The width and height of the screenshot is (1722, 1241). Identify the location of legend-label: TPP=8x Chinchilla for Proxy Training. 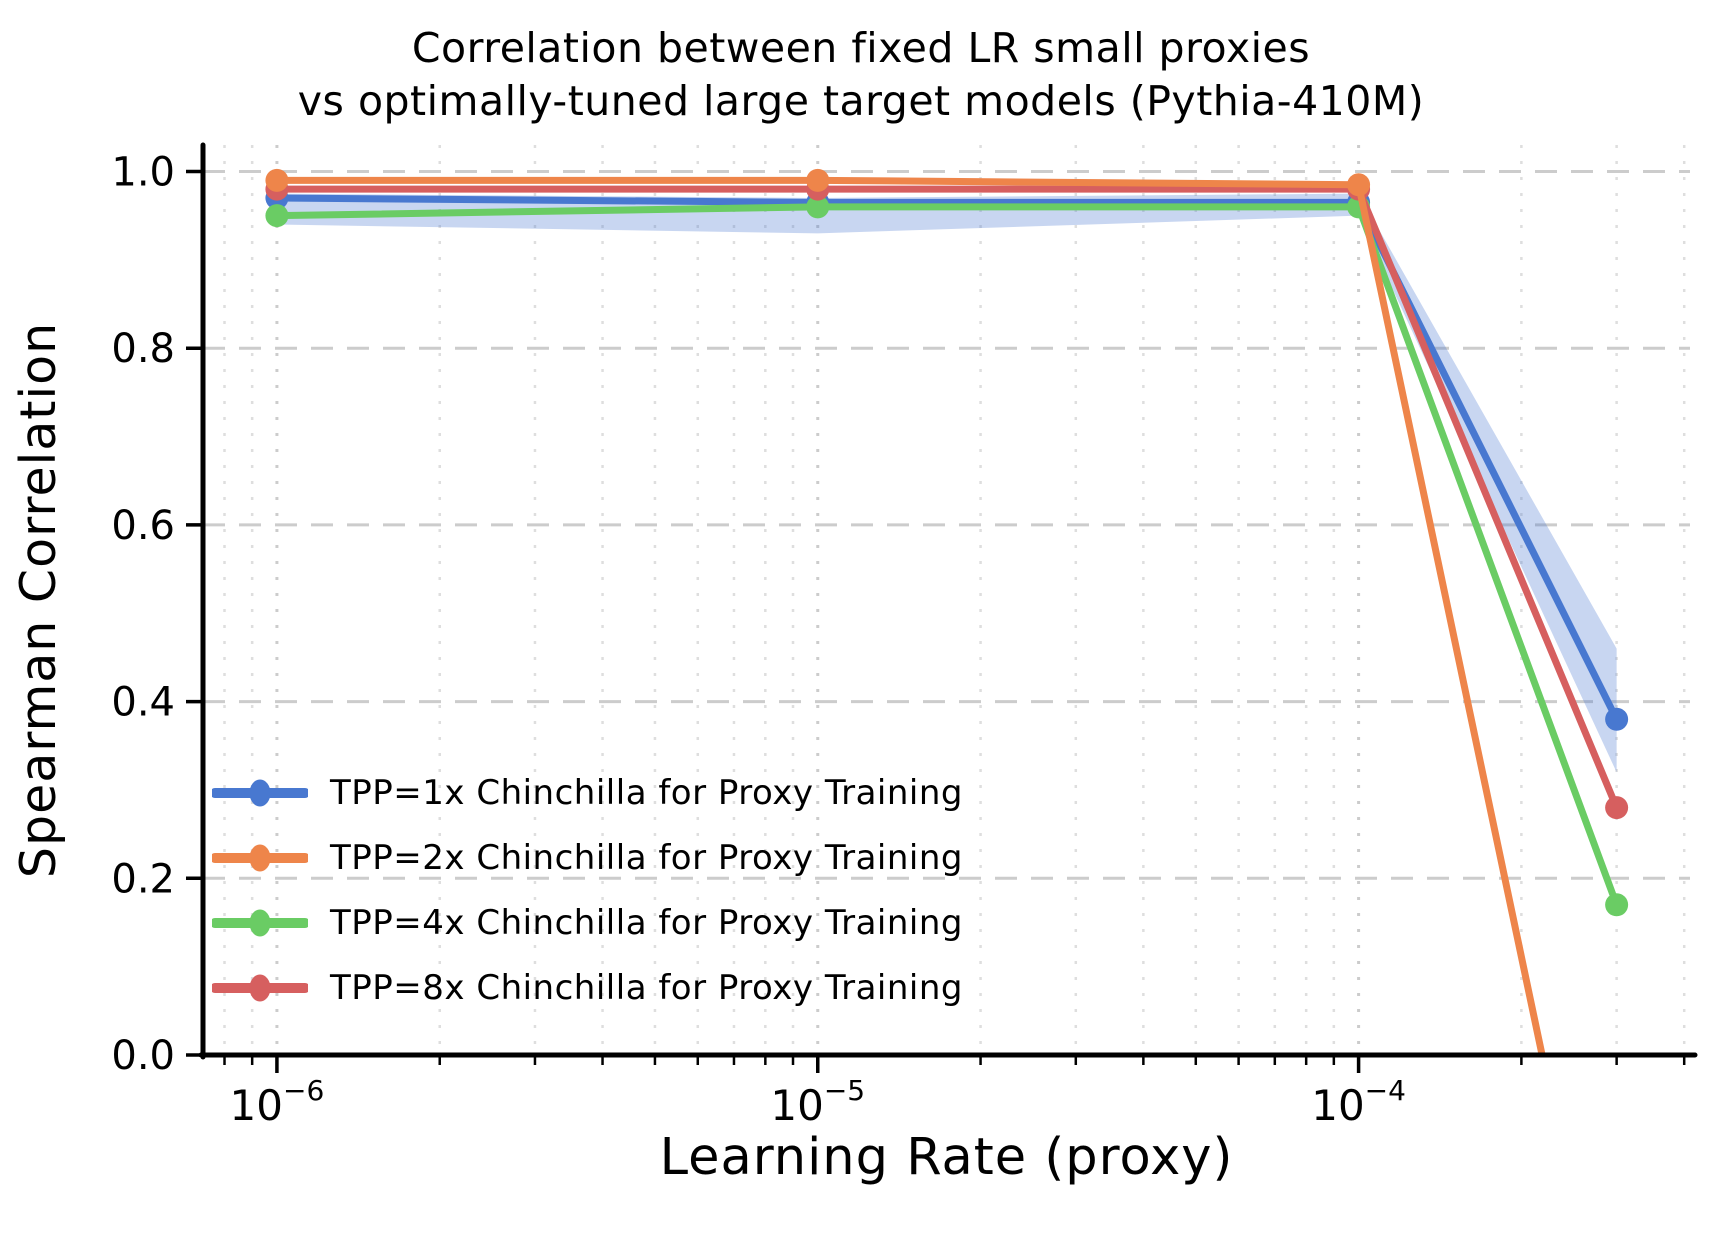
(646, 987).